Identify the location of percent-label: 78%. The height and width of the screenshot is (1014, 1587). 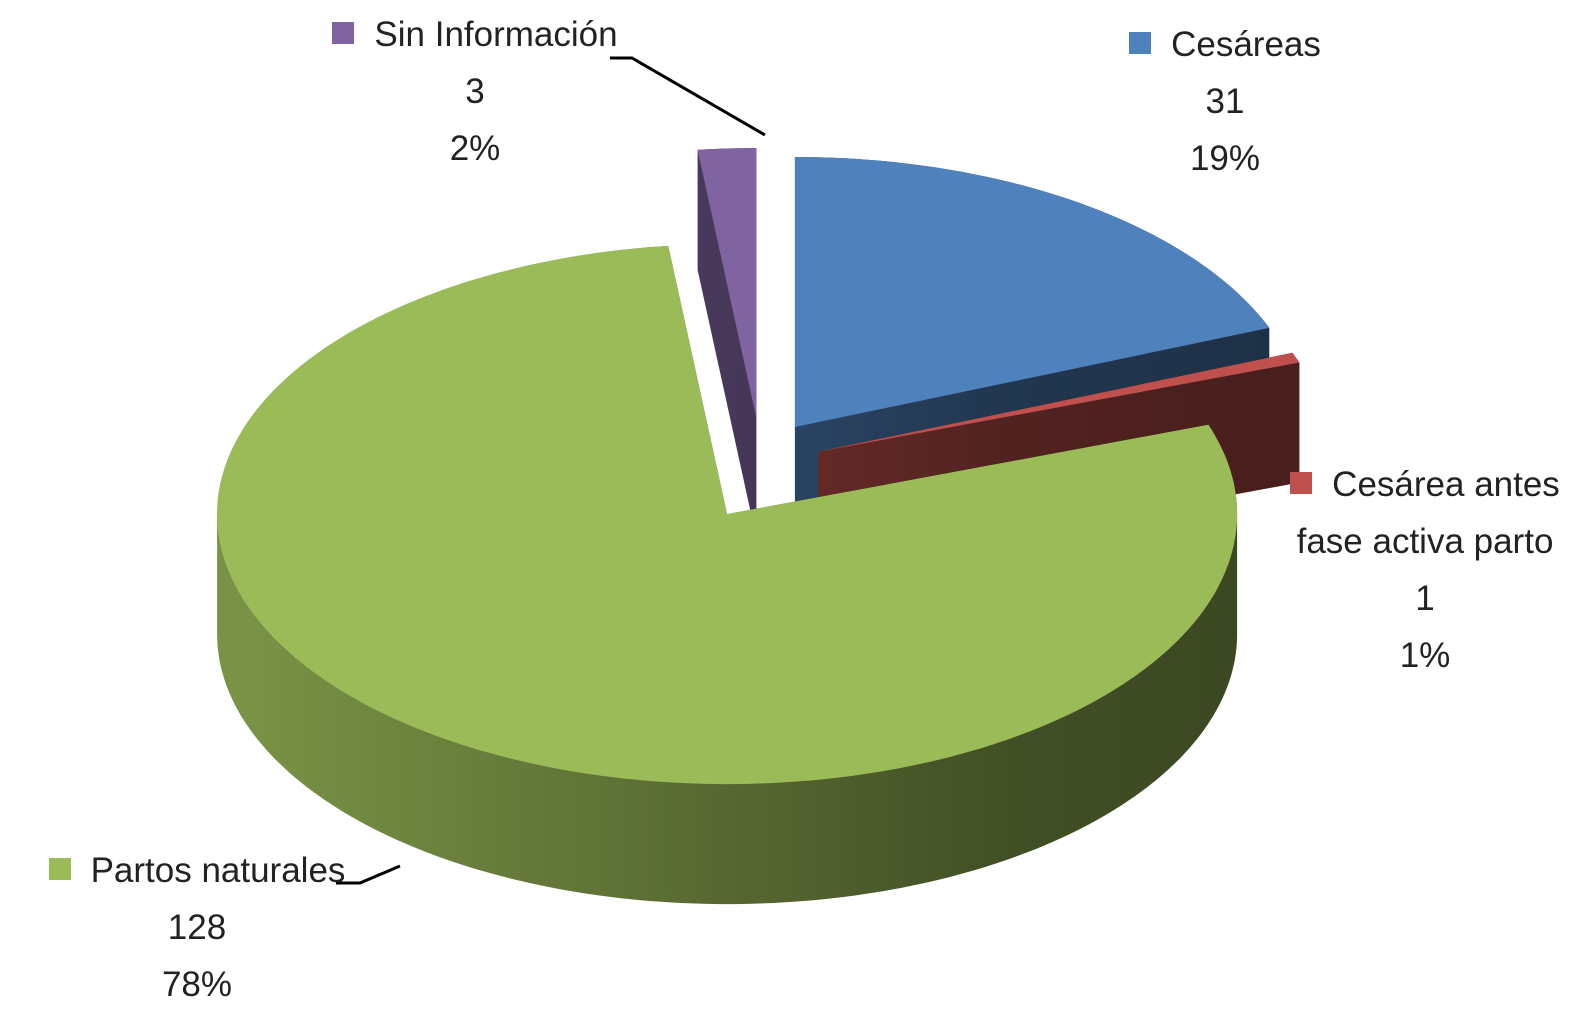
(197, 984).